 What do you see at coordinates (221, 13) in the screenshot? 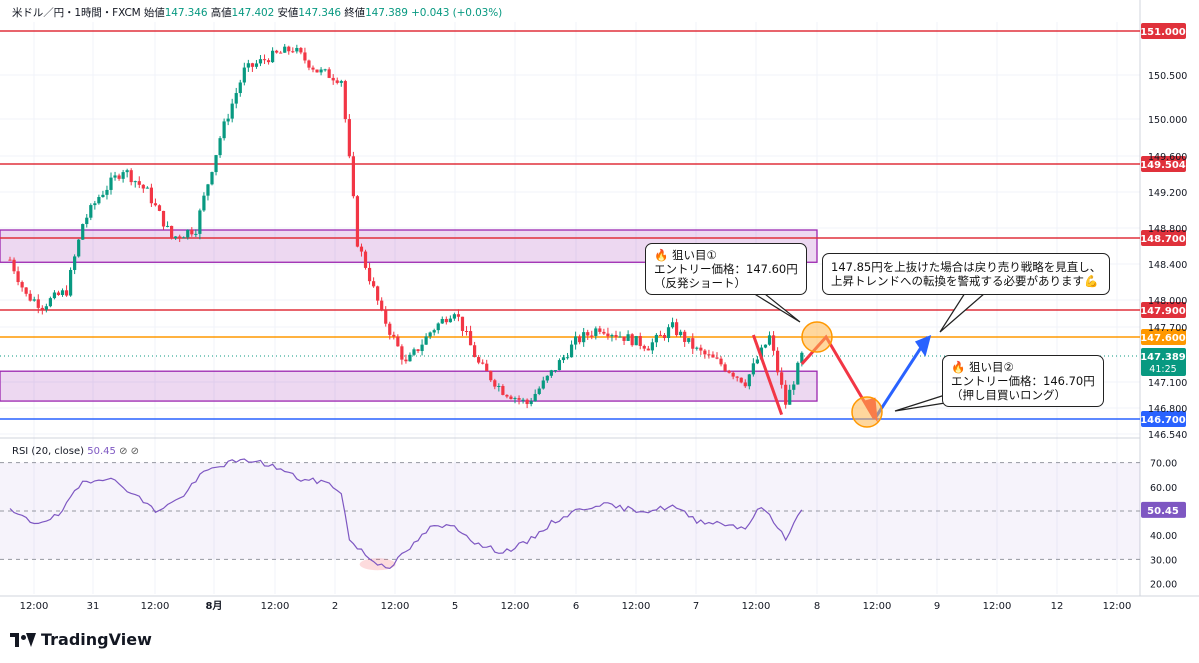
I see `high-label: 高値` at bounding box center [221, 13].